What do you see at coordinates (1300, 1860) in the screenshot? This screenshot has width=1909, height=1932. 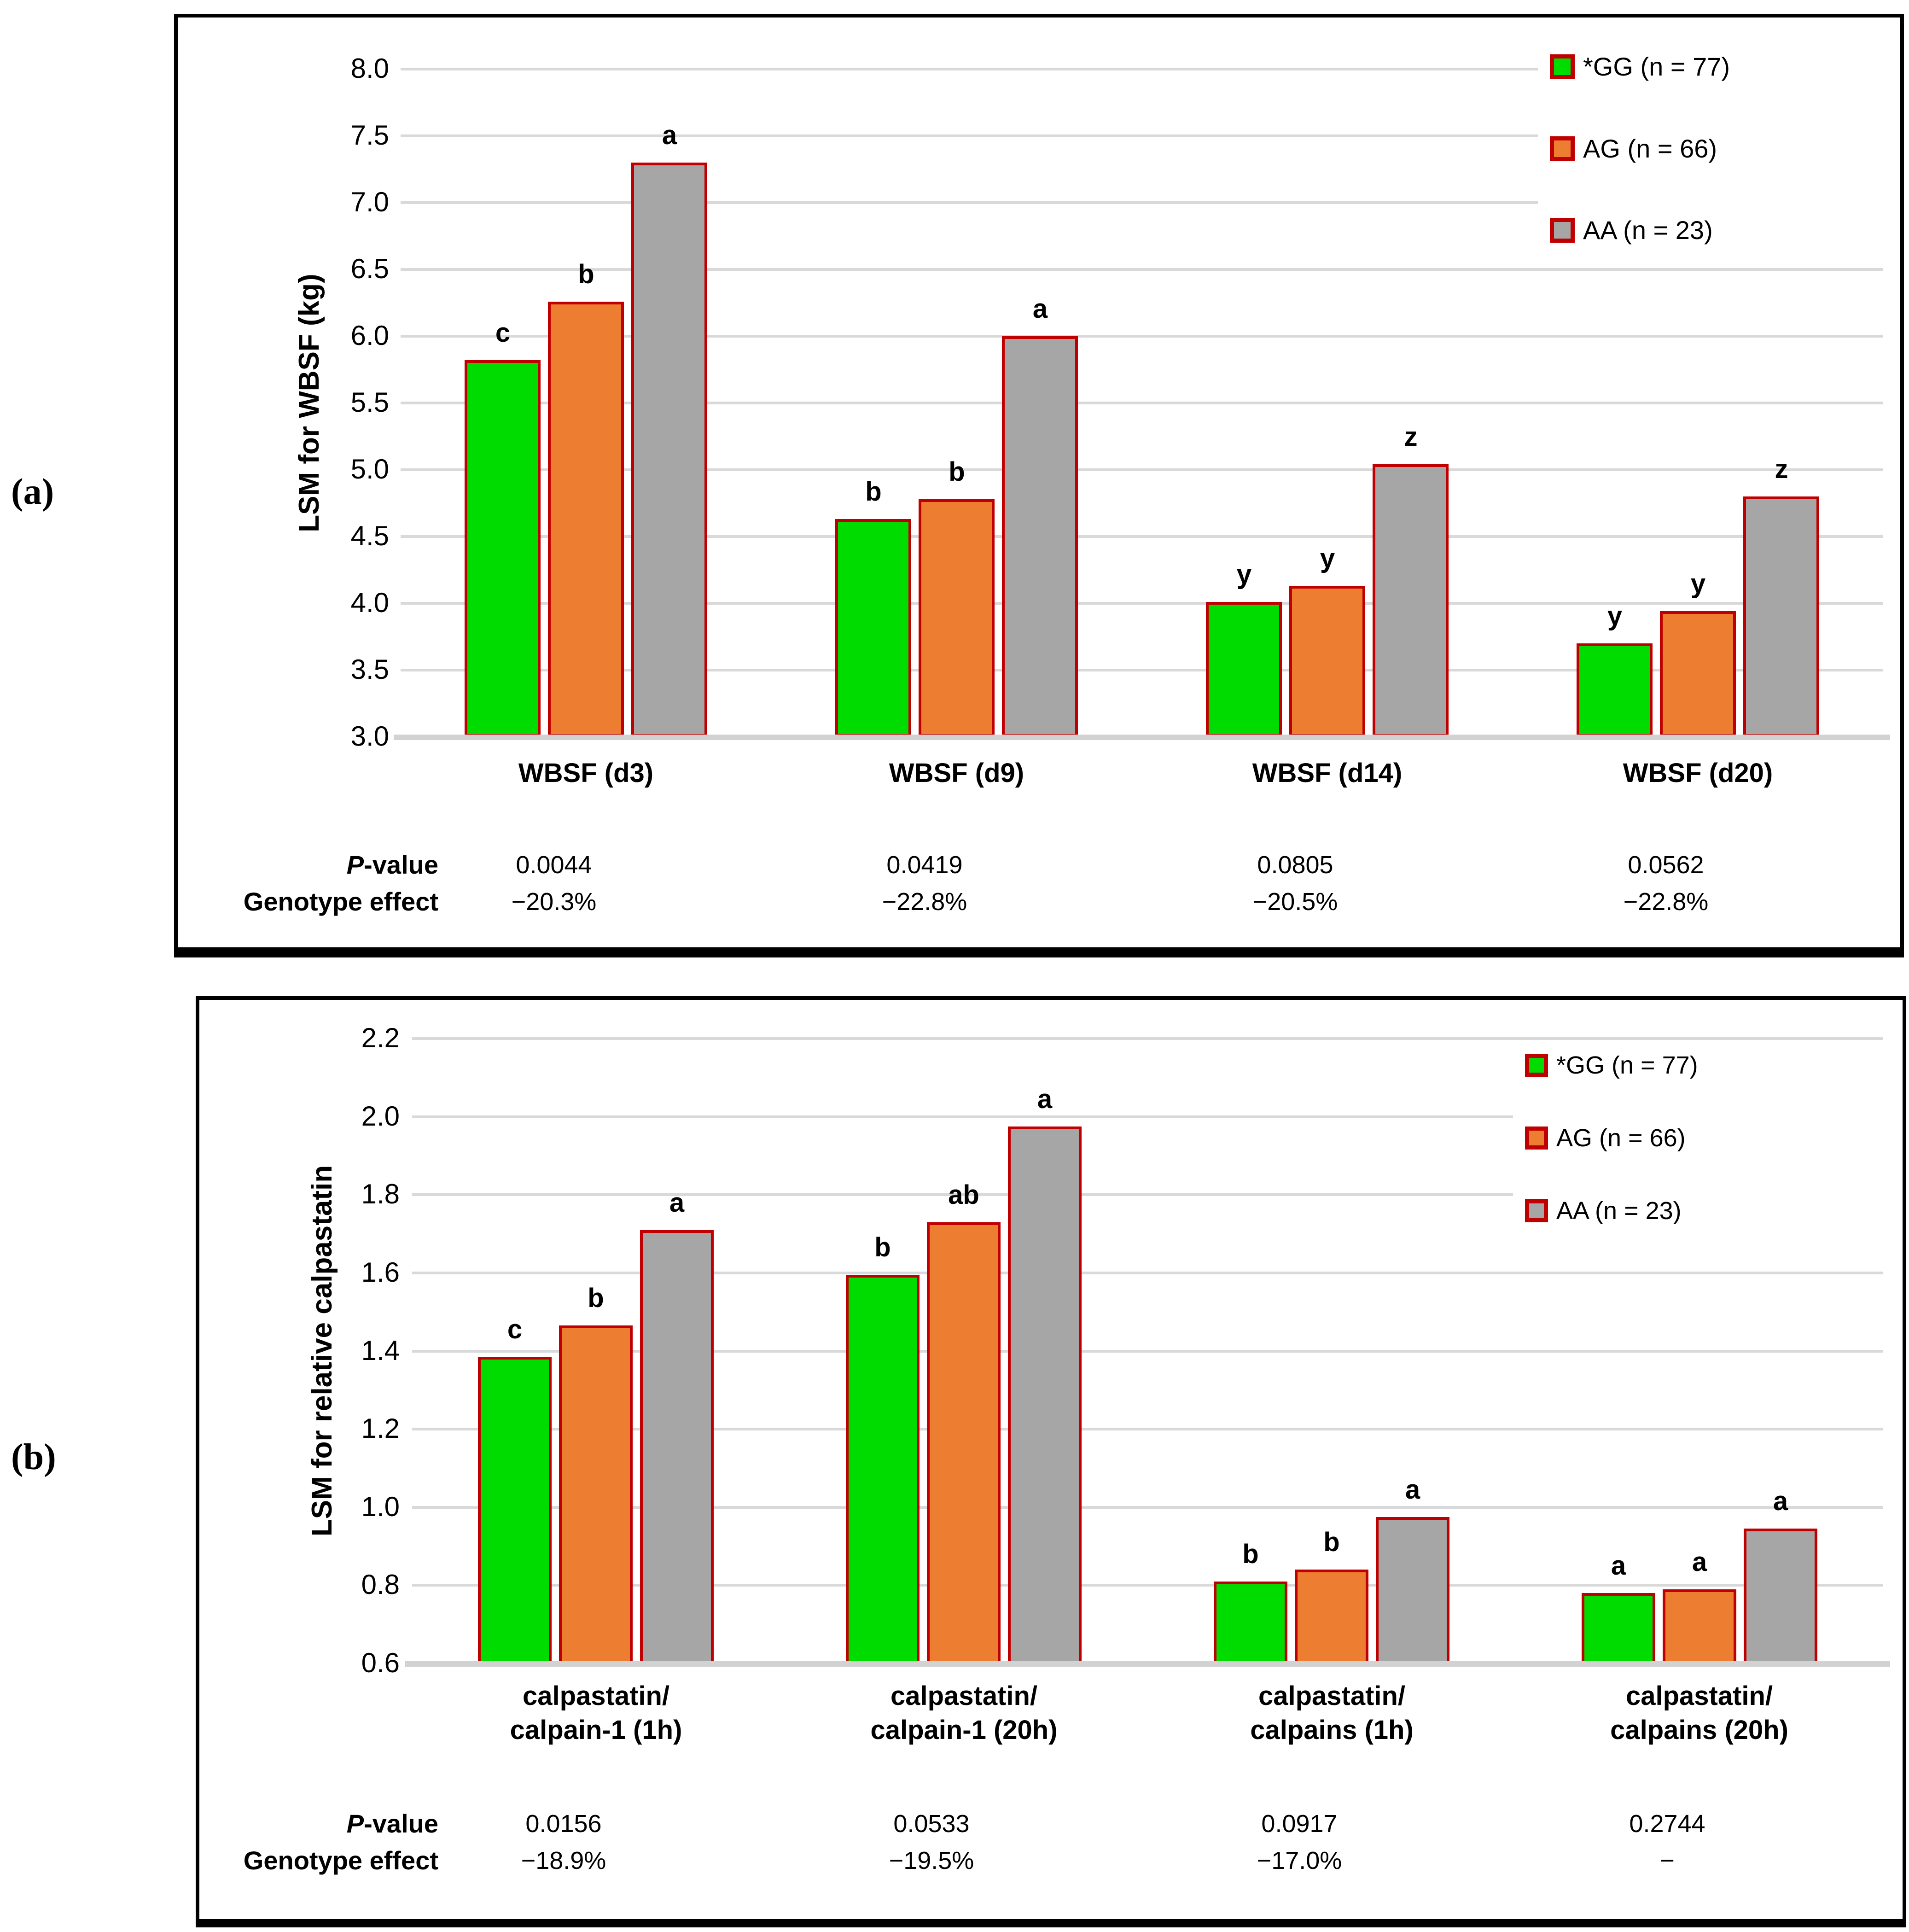 I see `genotype-effect-cell: −17.0%` at bounding box center [1300, 1860].